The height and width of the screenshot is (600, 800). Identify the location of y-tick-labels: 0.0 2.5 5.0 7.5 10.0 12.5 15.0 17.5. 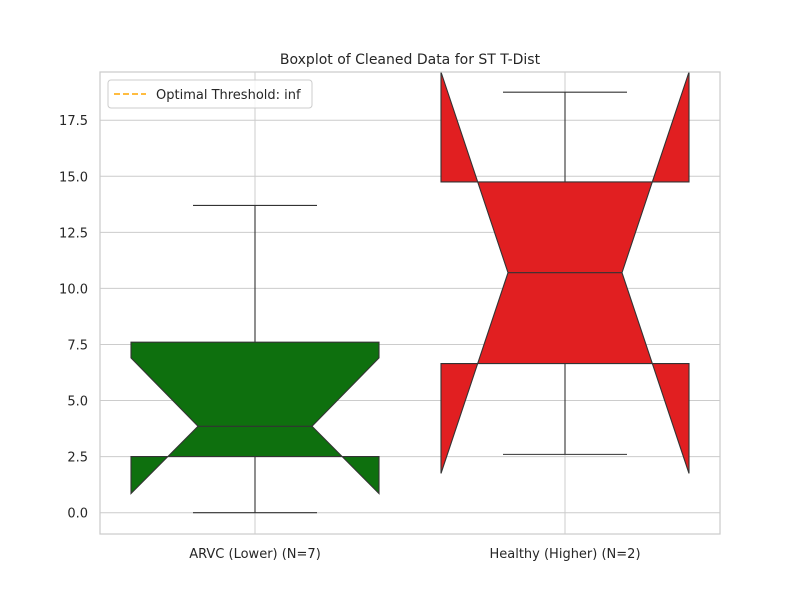
(73, 317).